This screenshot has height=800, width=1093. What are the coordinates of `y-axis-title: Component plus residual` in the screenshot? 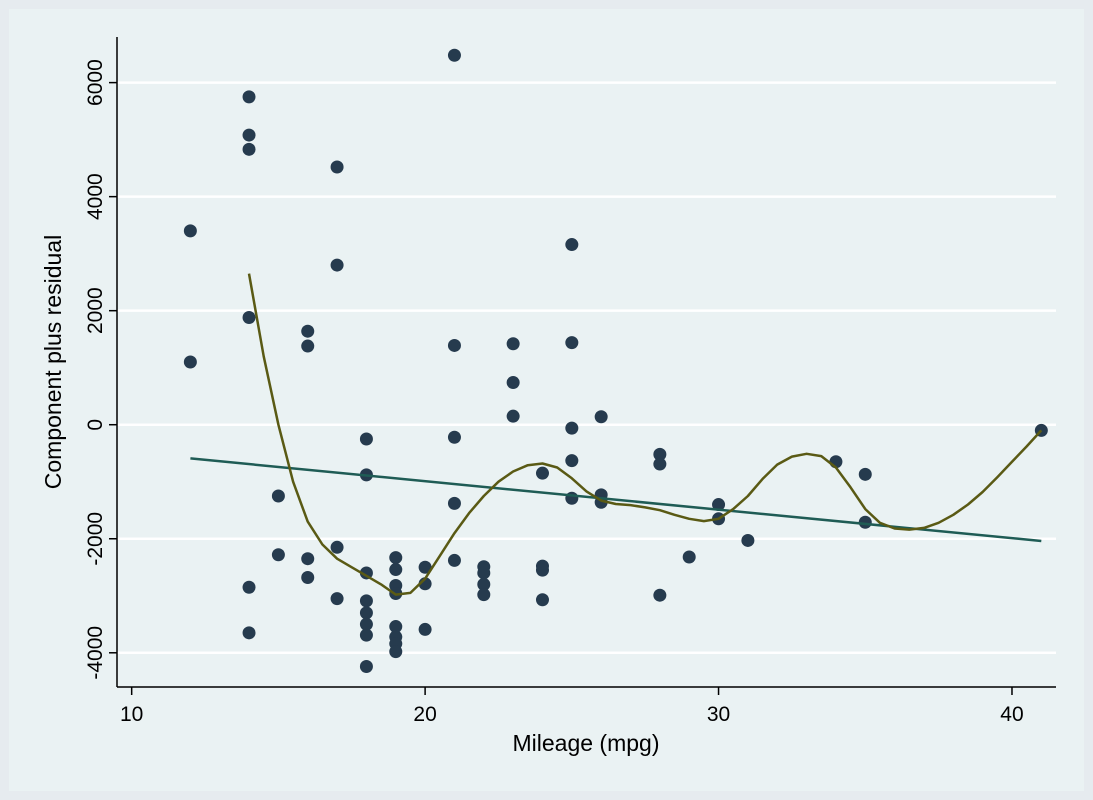 It's located at (53, 362).